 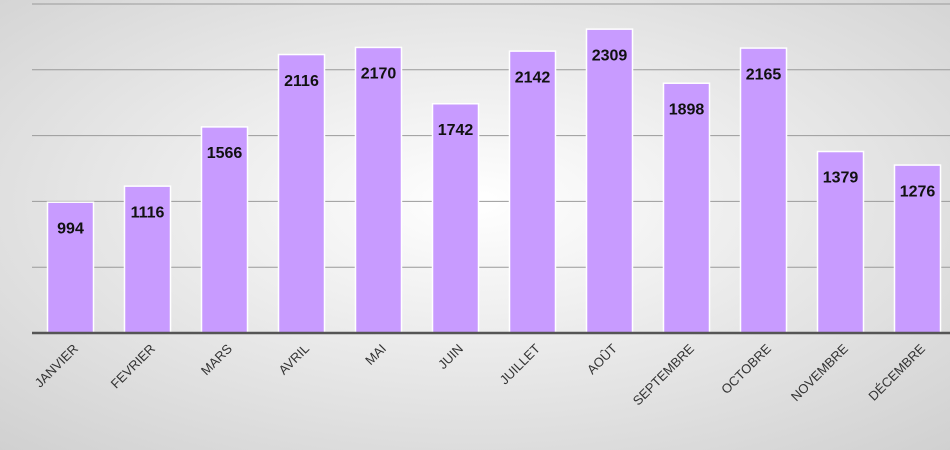 What do you see at coordinates (687, 109) in the screenshot?
I see `data-label: 1898` at bounding box center [687, 109].